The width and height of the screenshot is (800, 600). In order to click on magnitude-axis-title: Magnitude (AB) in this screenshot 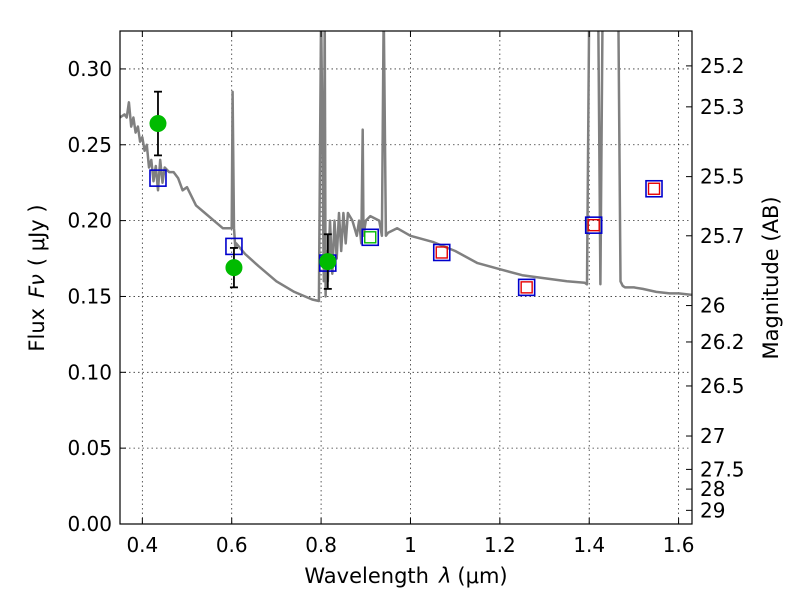, I will do `click(771, 277)`.